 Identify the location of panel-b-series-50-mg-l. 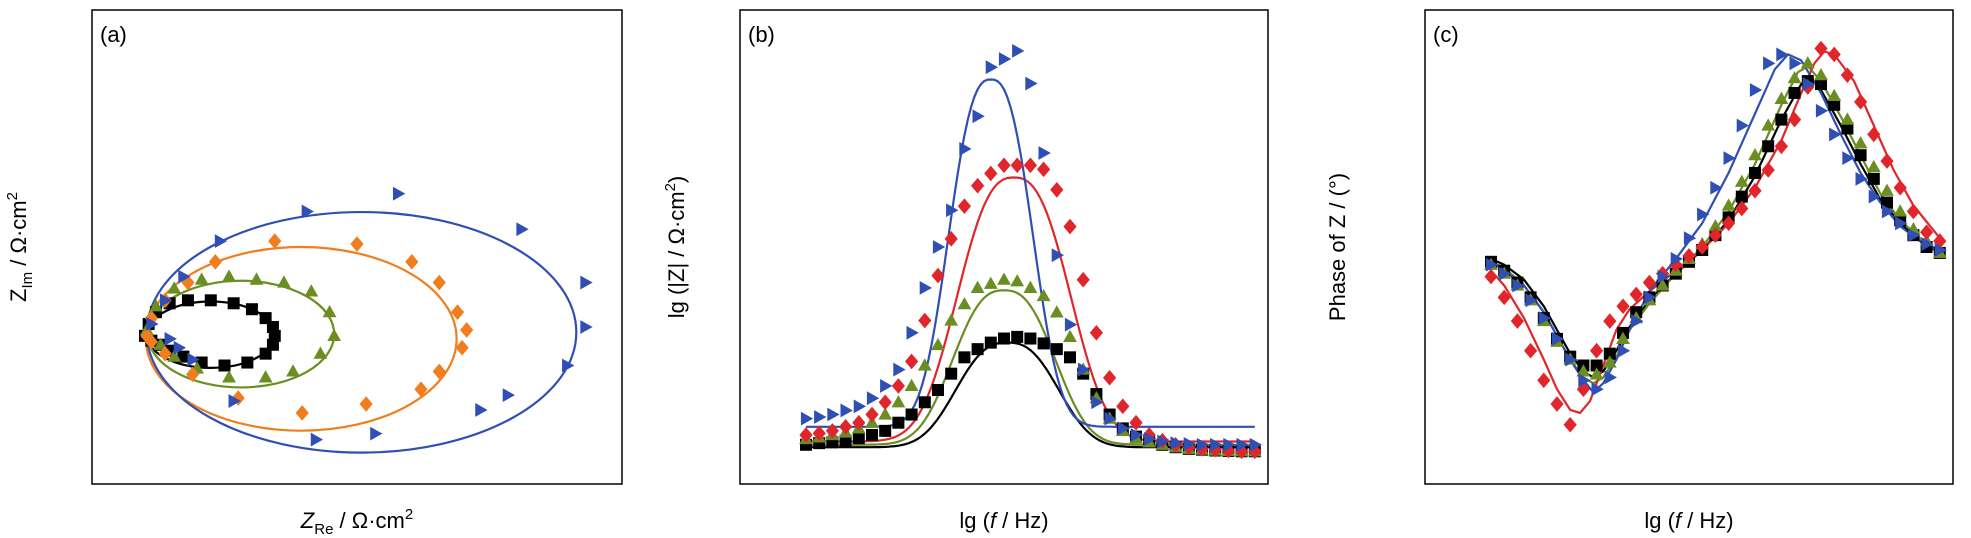
(1030, 364).